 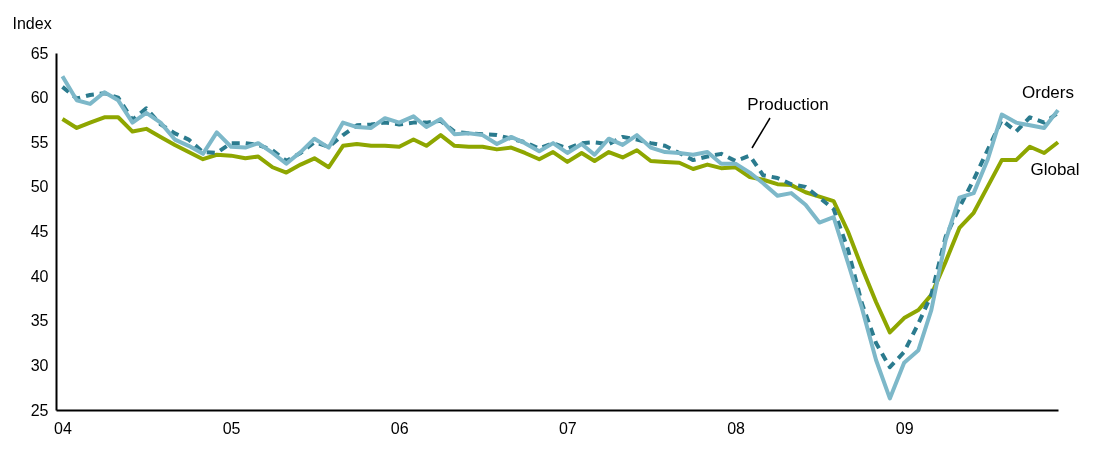 I want to click on x-tick-label: 04, so click(x=63, y=428).